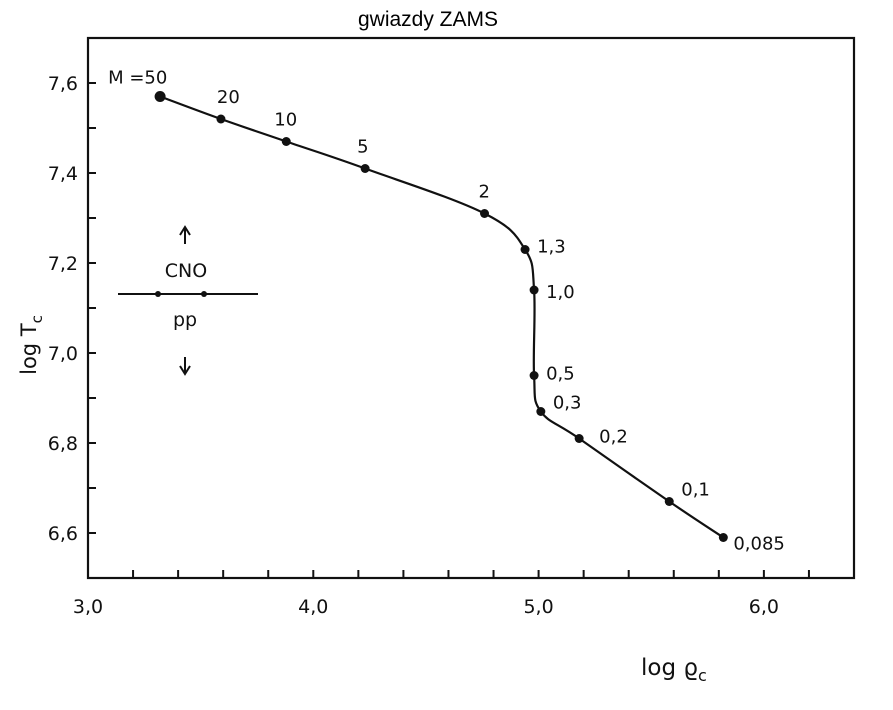 This screenshot has width=893, height=710. What do you see at coordinates (188, 300) in the screenshot?
I see `cno-pp-annotation: CNO pp` at bounding box center [188, 300].